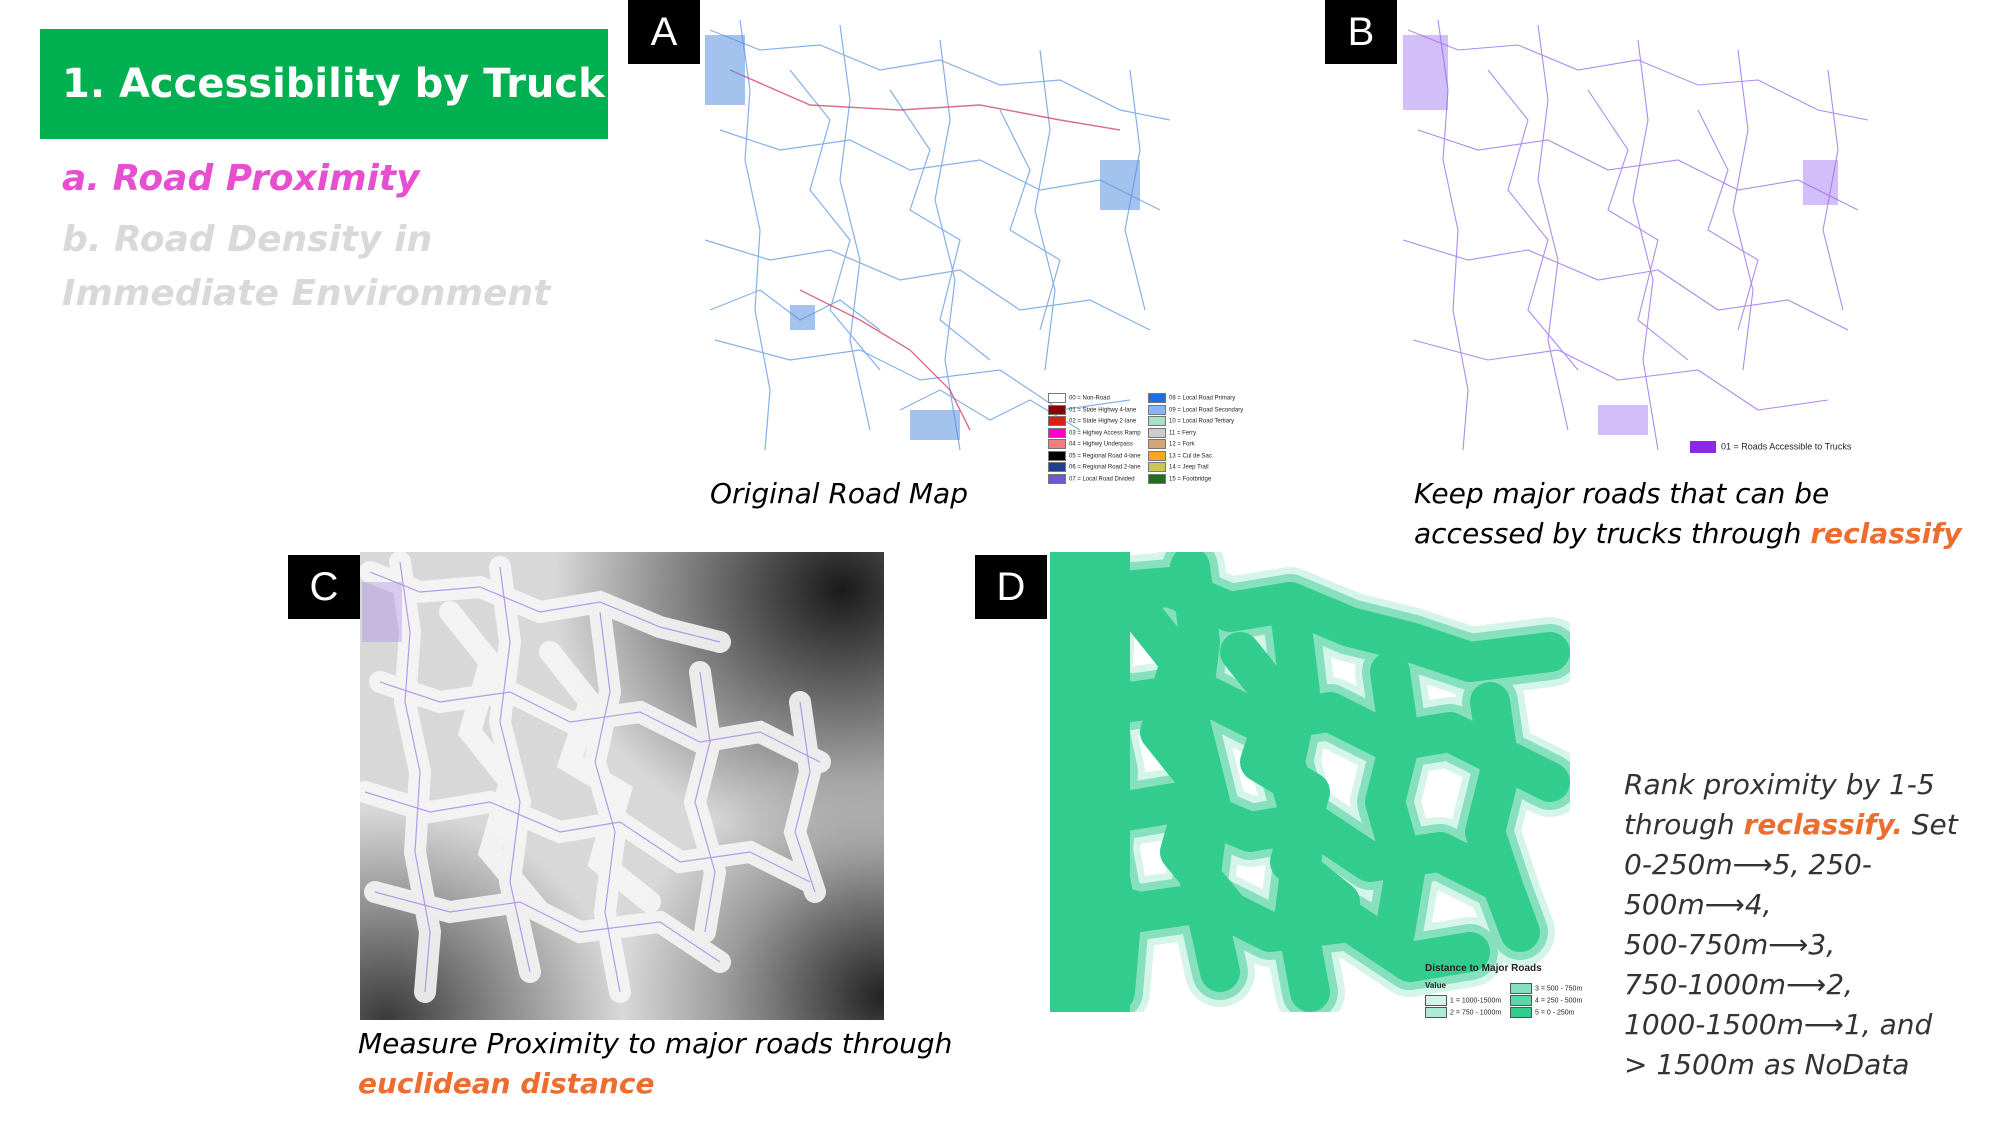 The image size is (2000, 1125). What do you see at coordinates (1930, 824) in the screenshot?
I see `rank-line-2-tail: Set` at bounding box center [1930, 824].